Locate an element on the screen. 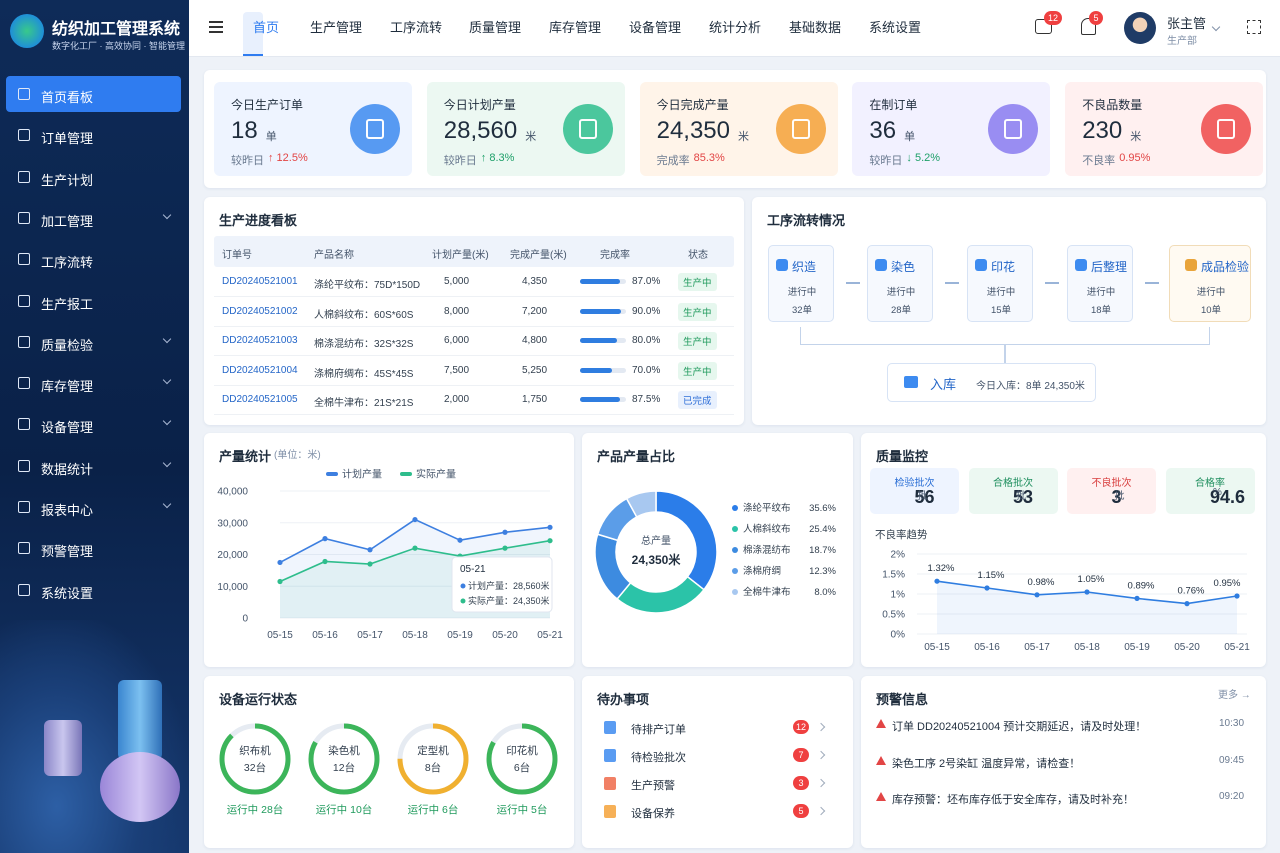  quality-label: 合格批次 is located at coordinates (1013, 483).